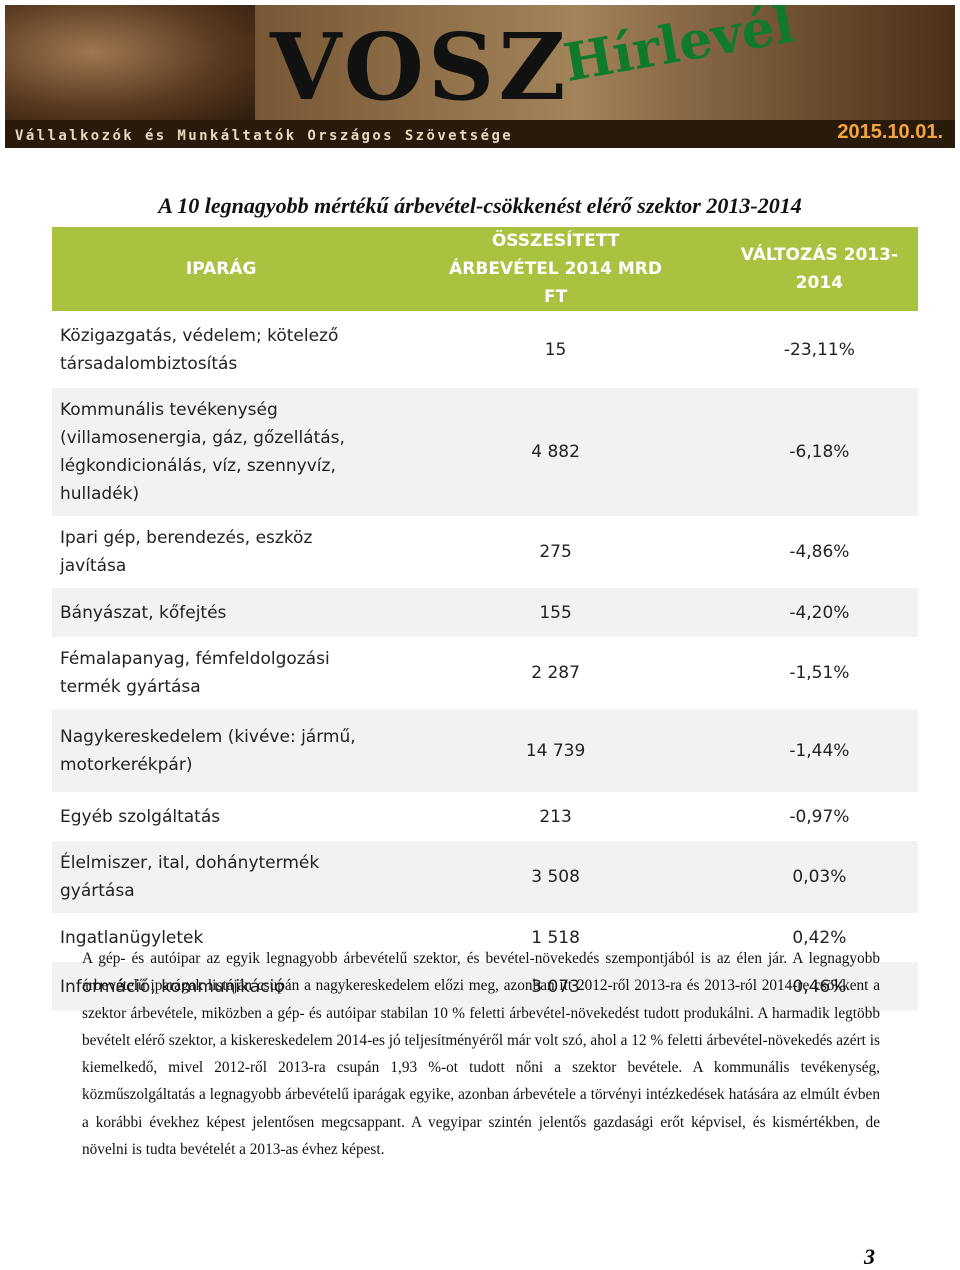 This screenshot has height=1270, width=960. I want to click on table-row: Információ, kommunikáció 3 073 0,46%, so click(485, 986).